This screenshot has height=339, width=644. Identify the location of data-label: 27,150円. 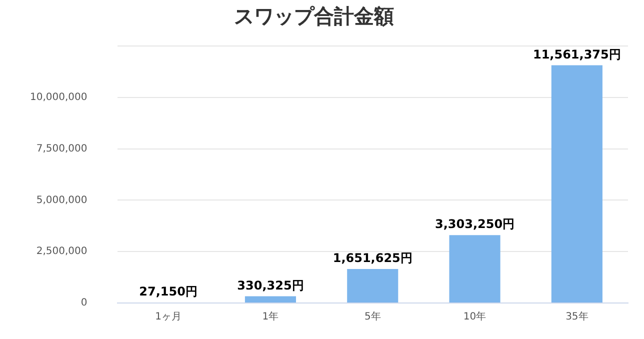
(168, 291).